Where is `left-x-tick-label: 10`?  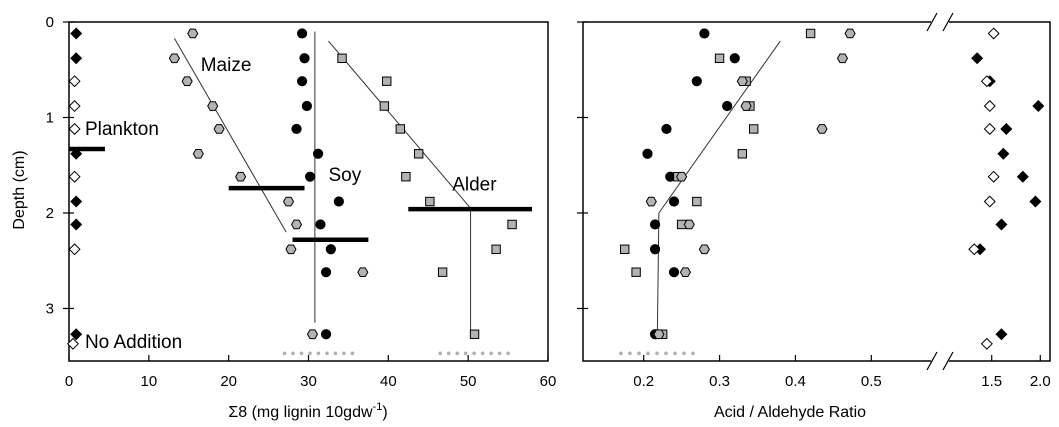
left-x-tick-label: 10 is located at coordinates (148, 381).